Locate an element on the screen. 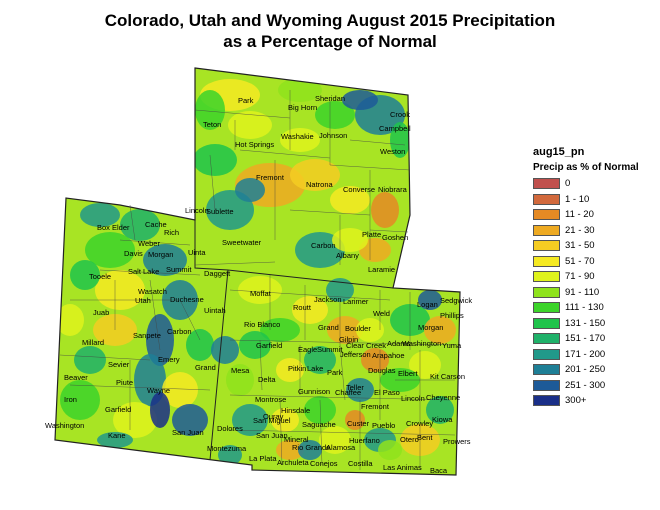  legend-label: 71 - 90 is located at coordinates (580, 277).